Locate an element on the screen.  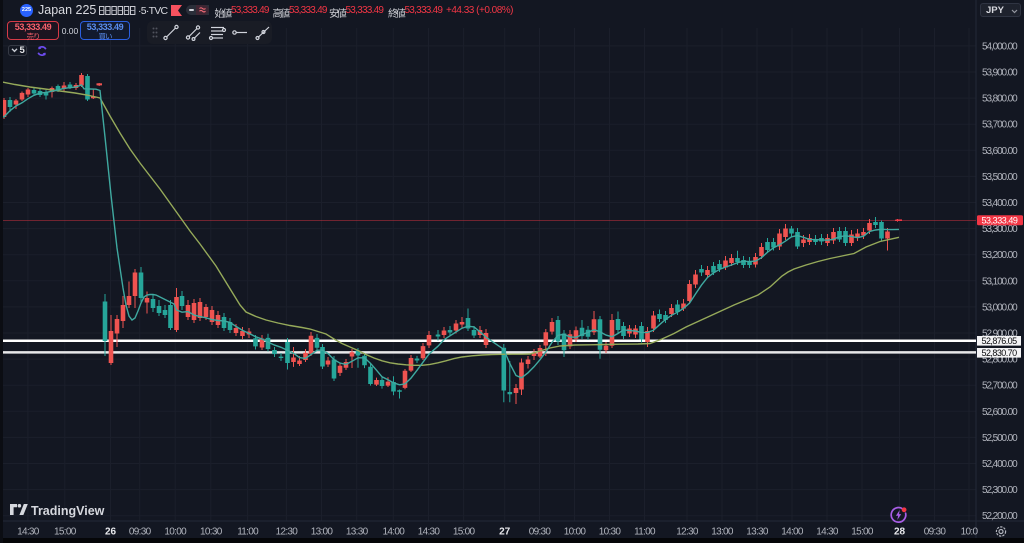
svg-text: 53,800.00 is located at coordinates (1000, 99).